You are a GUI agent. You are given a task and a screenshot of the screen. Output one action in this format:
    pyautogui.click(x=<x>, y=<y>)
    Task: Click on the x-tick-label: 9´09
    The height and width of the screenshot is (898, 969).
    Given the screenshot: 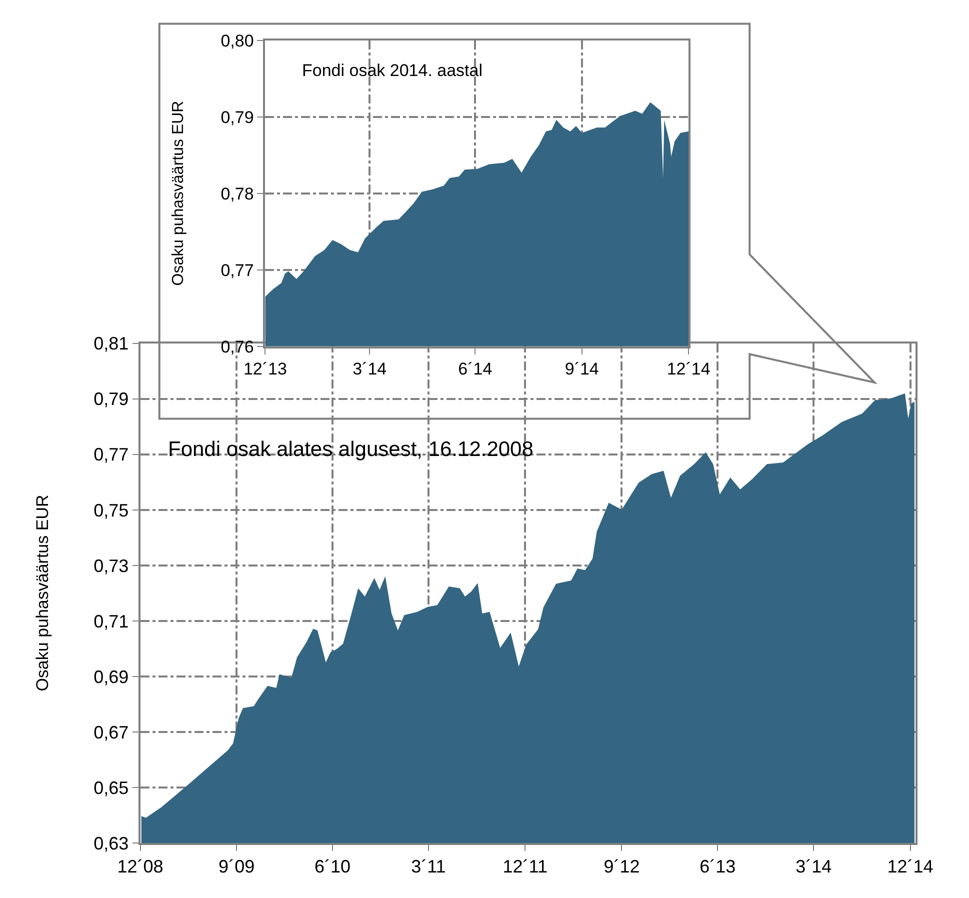 What is the action you would take?
    pyautogui.click(x=236, y=866)
    